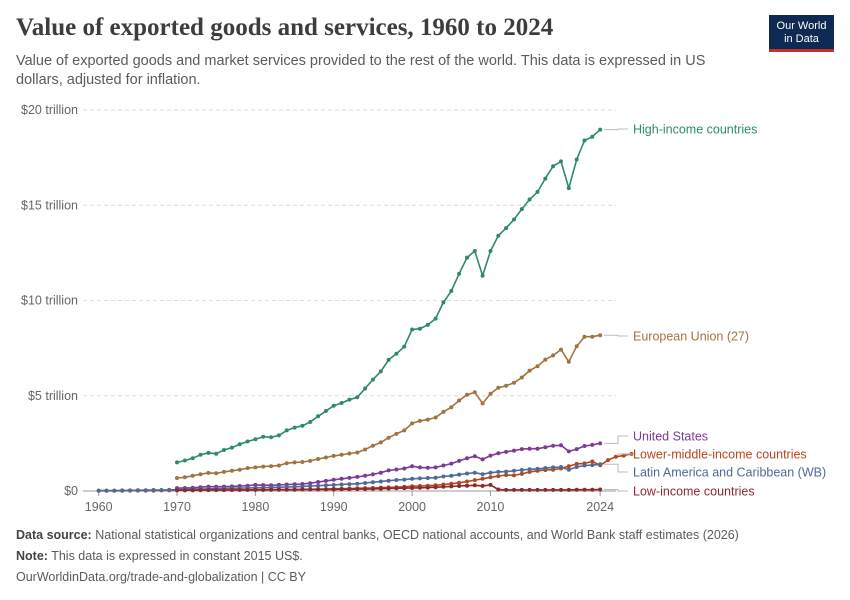  What do you see at coordinates (49, 301) in the screenshot?
I see `y-tick-label: $10 trillion` at bounding box center [49, 301].